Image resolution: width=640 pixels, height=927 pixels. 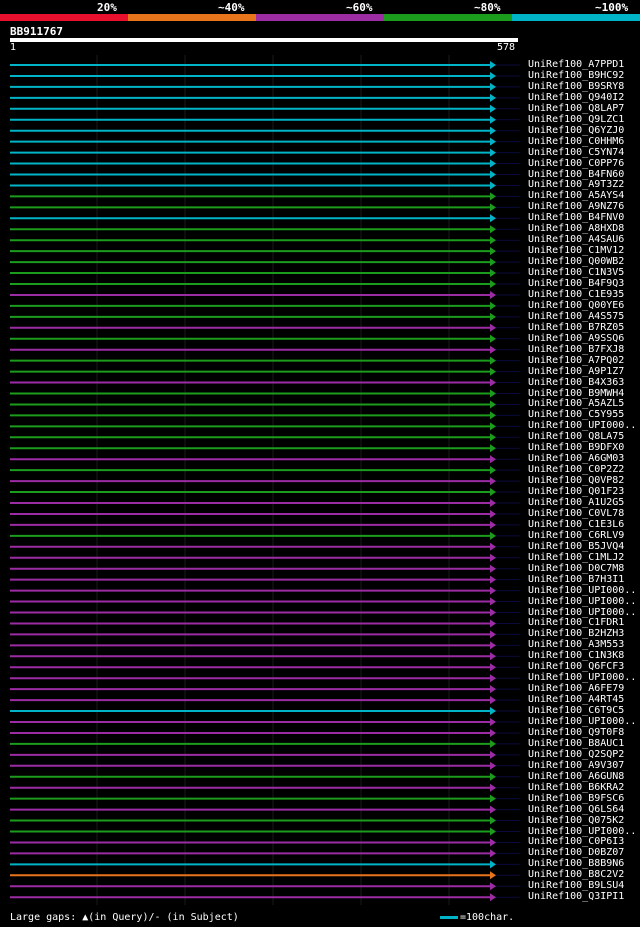 I want to click on hit-label: UniRef100_Q9T0F8, so click(x=576, y=732).